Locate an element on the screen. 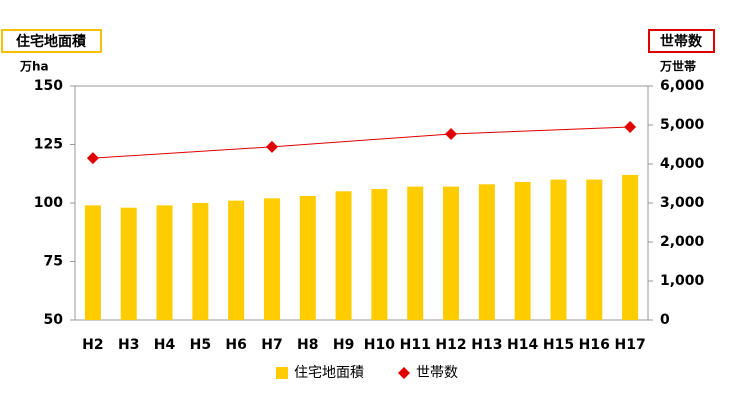  x-tick-label: H2 is located at coordinates (92, 345).